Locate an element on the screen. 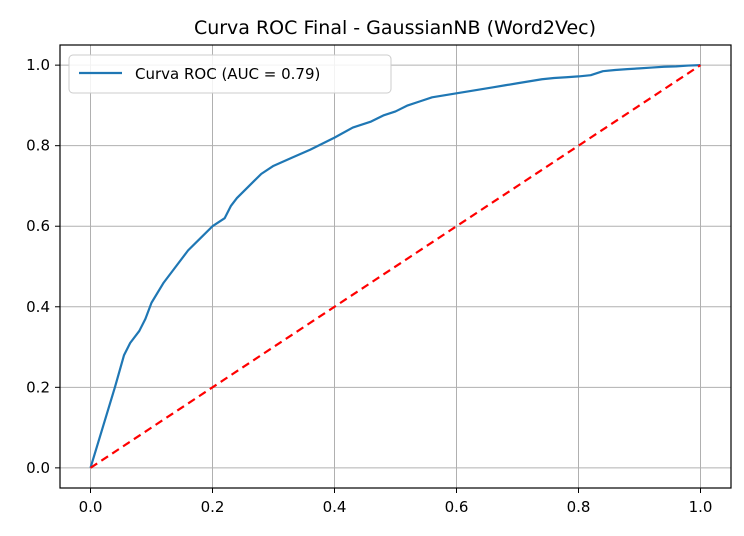 This screenshot has width=744, height=536. legend-box is located at coordinates (230, 74).